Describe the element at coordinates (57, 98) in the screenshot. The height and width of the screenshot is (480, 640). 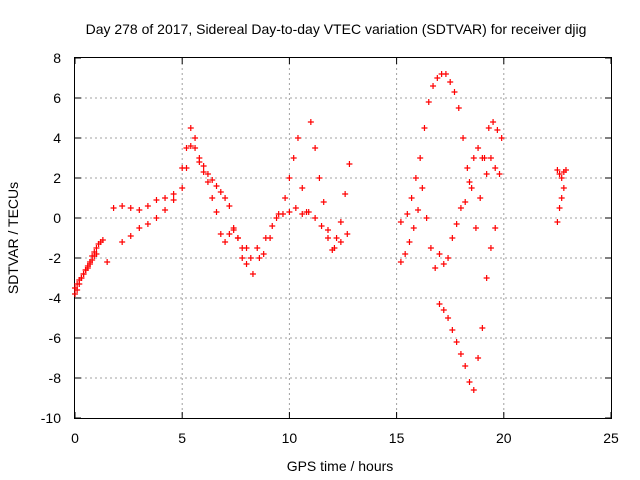
I see `y-tick-label: 6` at that location.